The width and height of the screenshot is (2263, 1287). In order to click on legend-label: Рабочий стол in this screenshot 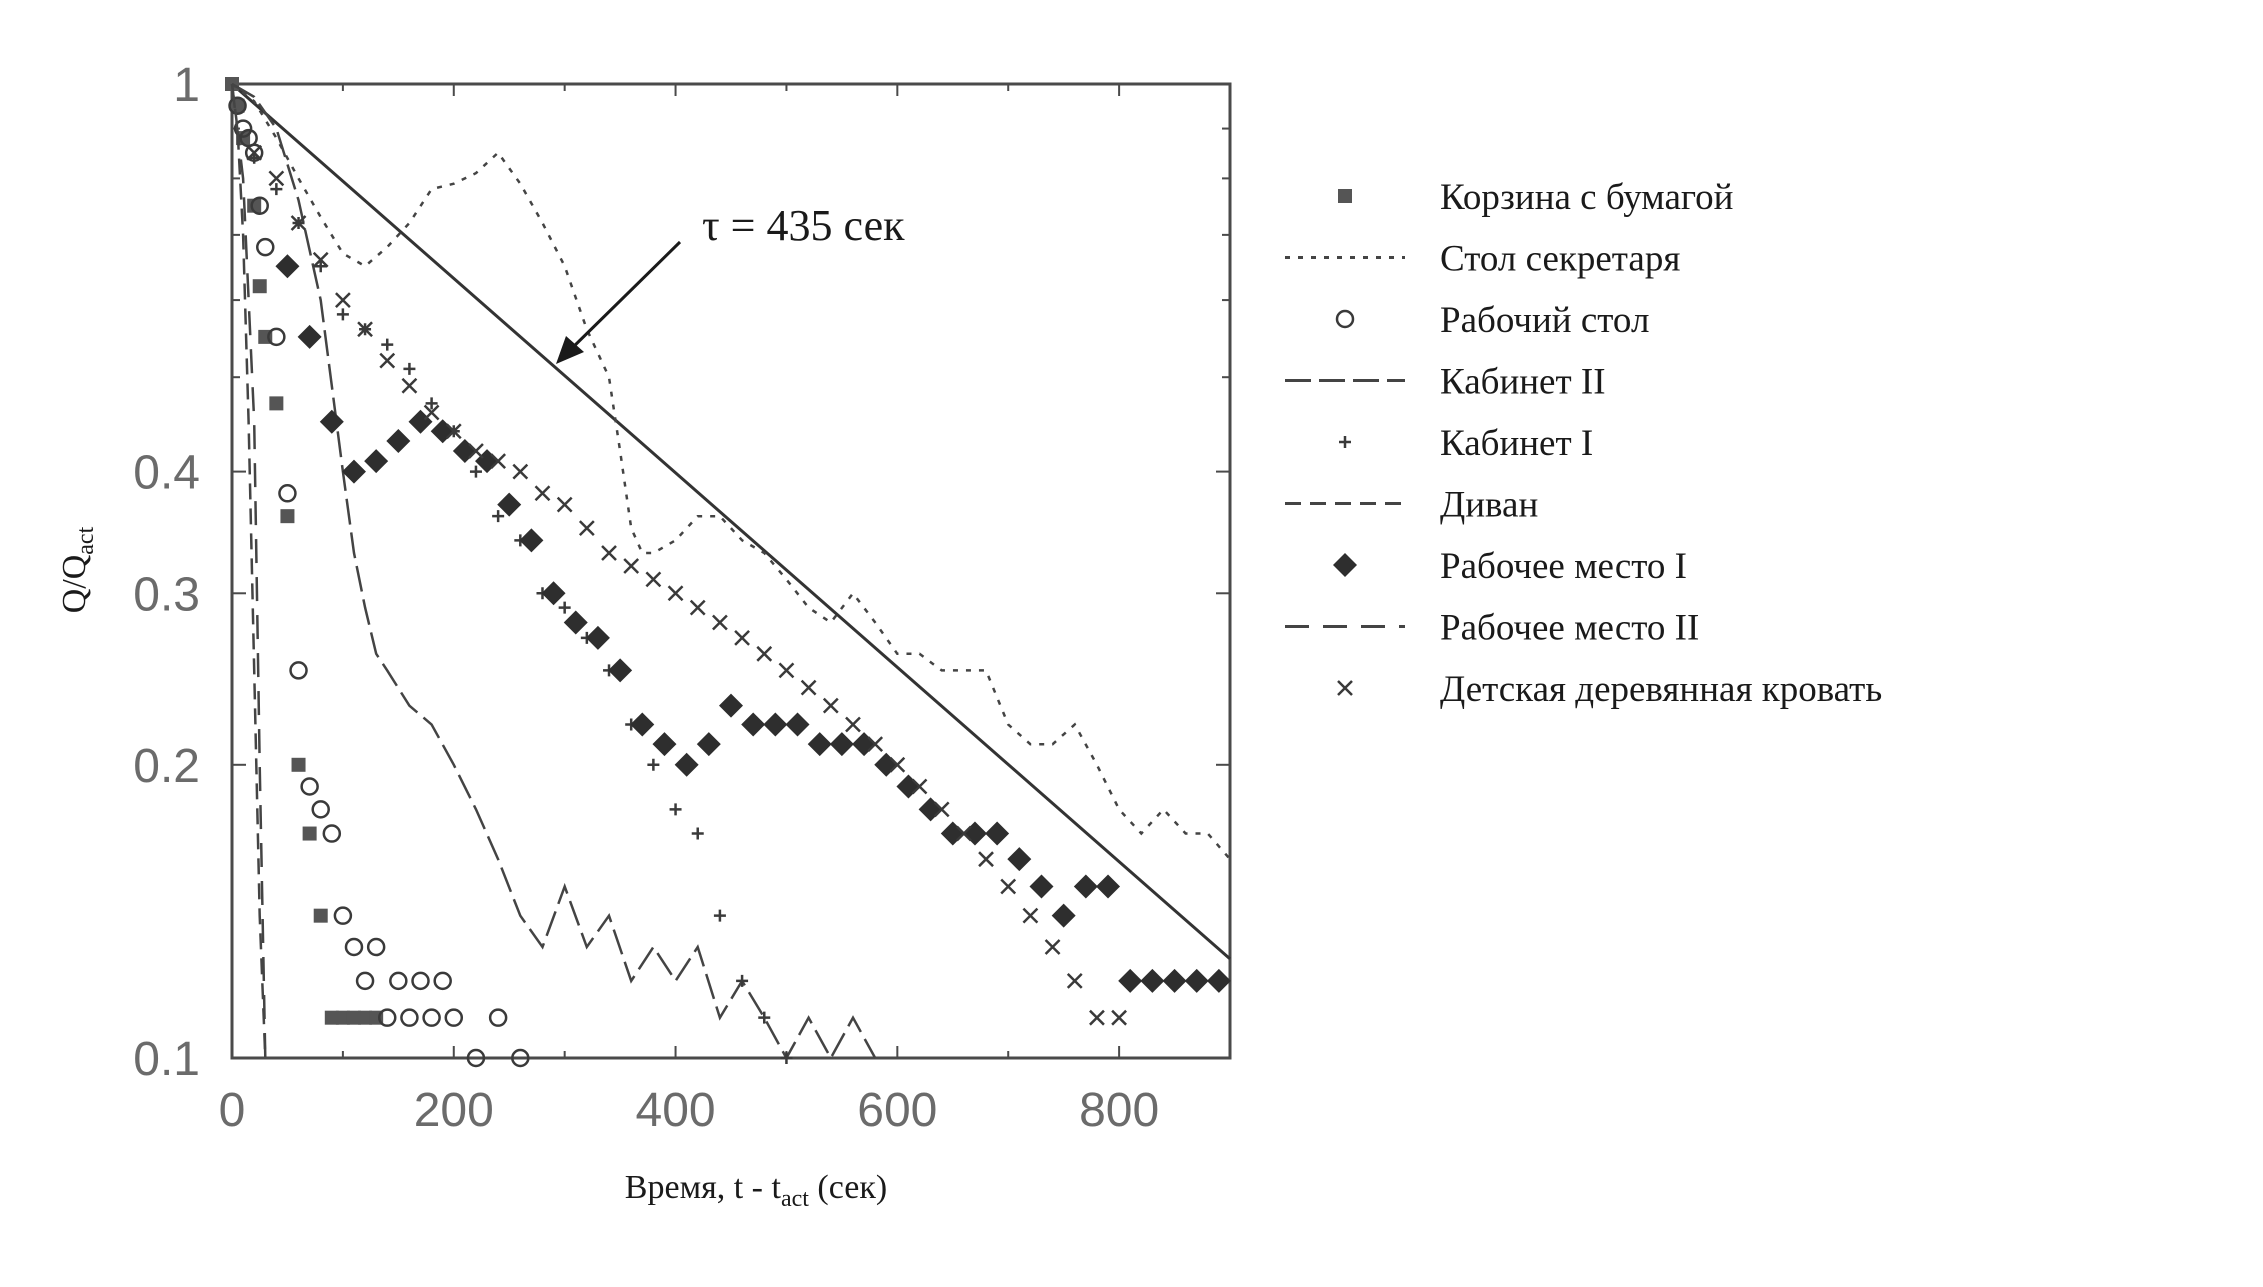, I will do `click(1544, 320)`.